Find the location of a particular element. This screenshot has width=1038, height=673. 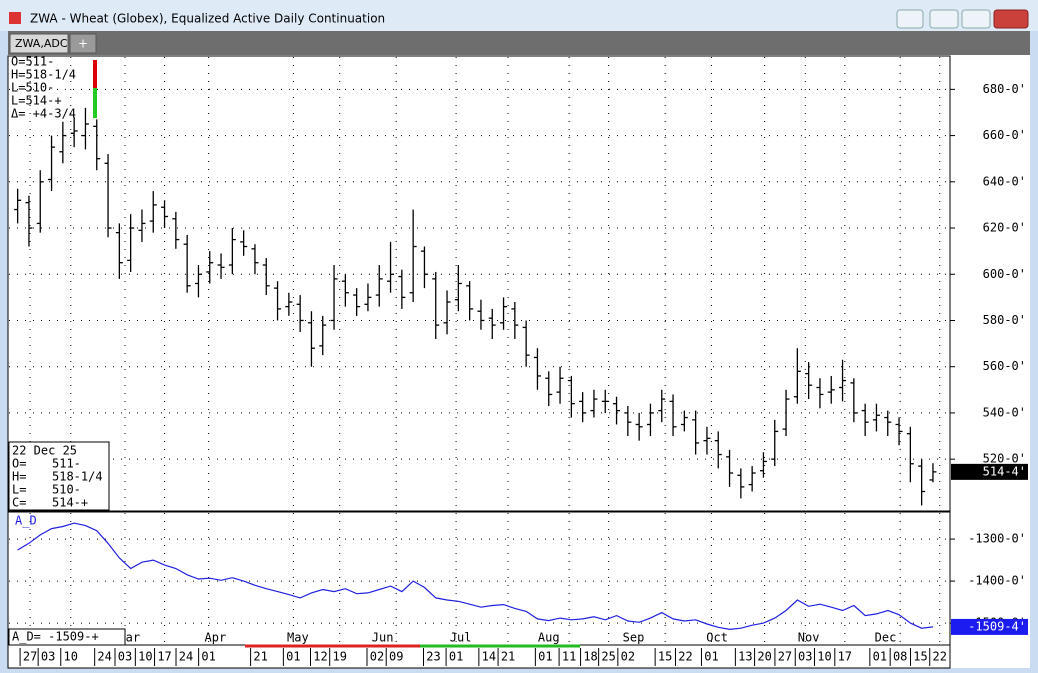

last-price-label: 514-4' is located at coordinates (1004, 471).